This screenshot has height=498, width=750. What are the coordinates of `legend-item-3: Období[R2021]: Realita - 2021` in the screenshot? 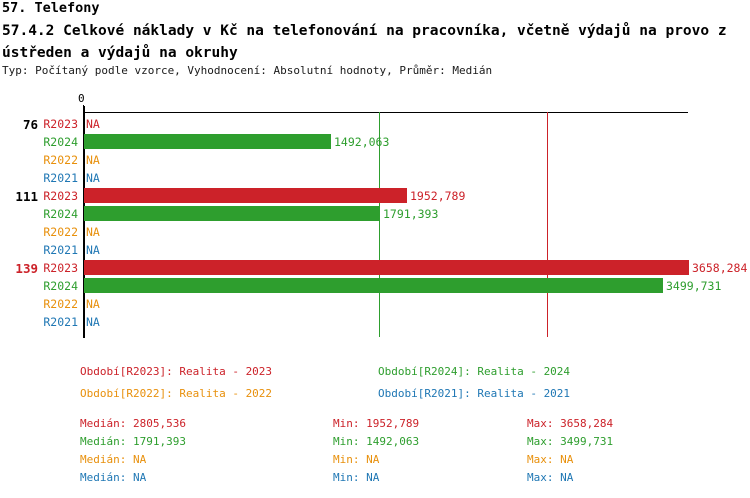 It's located at (474, 393).